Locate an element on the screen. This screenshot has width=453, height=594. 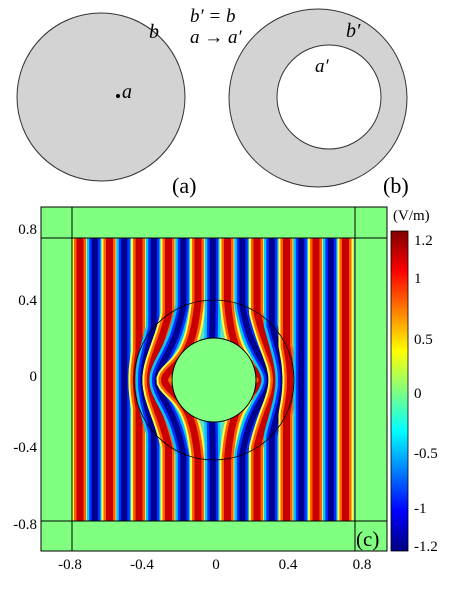
mapping-equations: b′ = b a → a′ is located at coordinates (216, 27).